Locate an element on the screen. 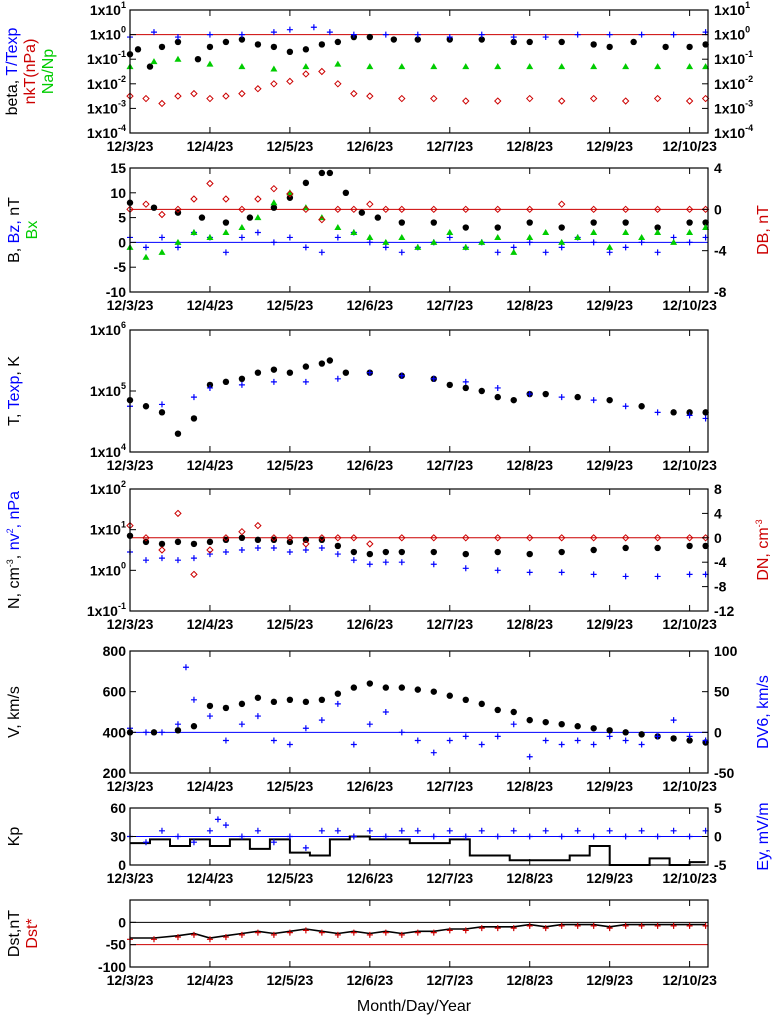  series-dst- is located at coordinates (418, 932).